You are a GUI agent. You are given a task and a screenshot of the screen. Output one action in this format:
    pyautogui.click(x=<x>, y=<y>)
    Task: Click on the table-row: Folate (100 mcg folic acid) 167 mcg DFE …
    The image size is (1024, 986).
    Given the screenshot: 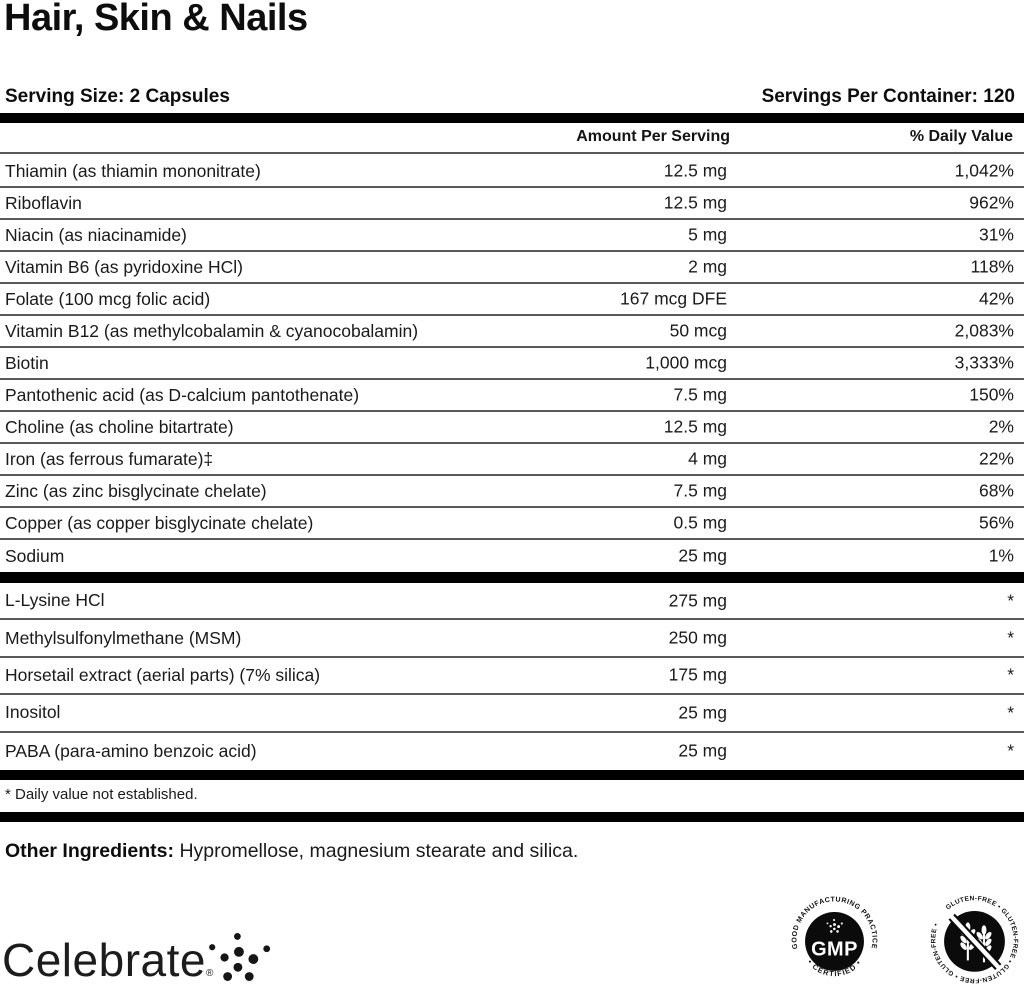 What is the action you would take?
    pyautogui.click(x=512, y=300)
    